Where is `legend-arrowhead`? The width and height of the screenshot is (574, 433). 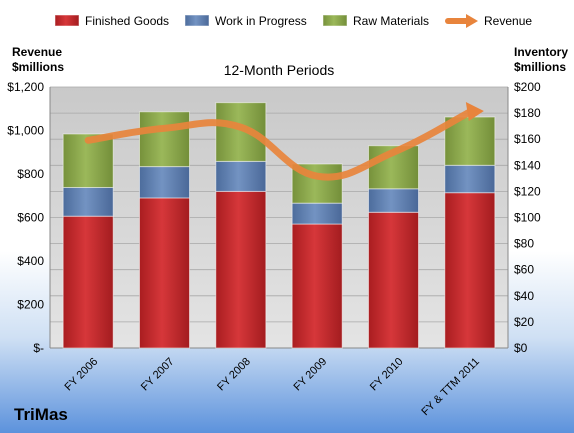
legend-arrowhead is located at coordinates (472, 21).